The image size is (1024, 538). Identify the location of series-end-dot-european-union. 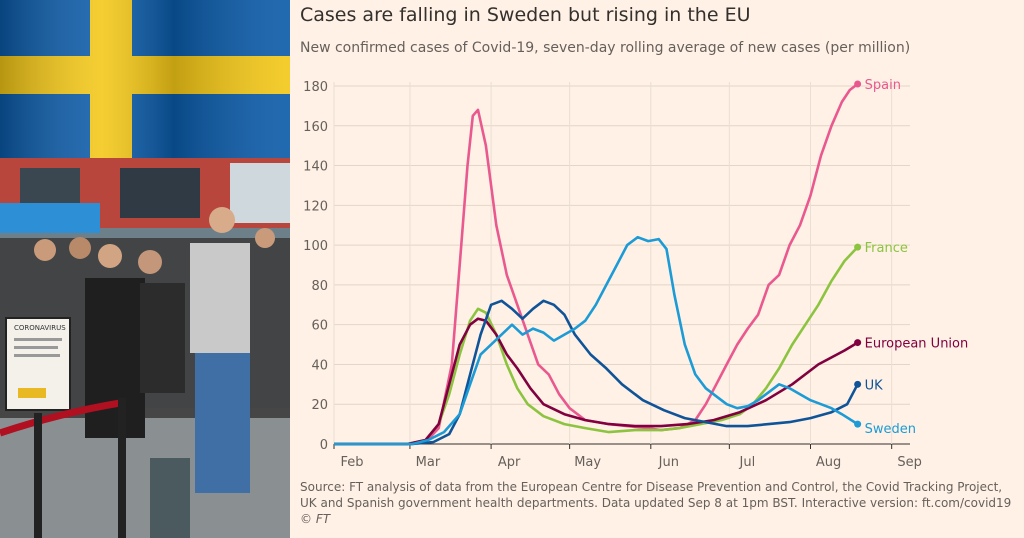
(858, 343).